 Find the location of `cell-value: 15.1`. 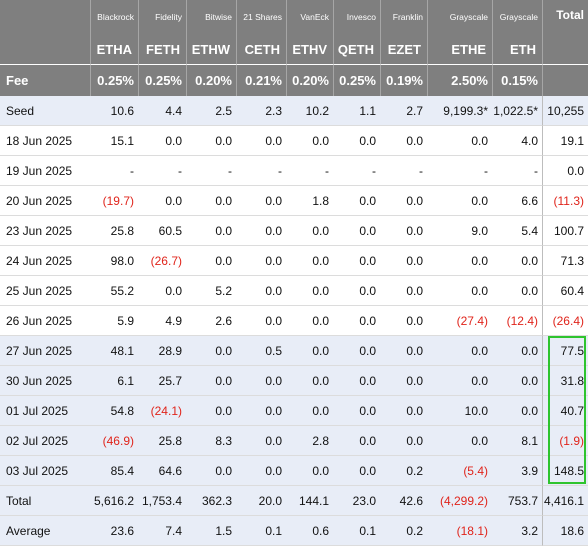

cell-value: 15.1 is located at coordinates (114, 141).